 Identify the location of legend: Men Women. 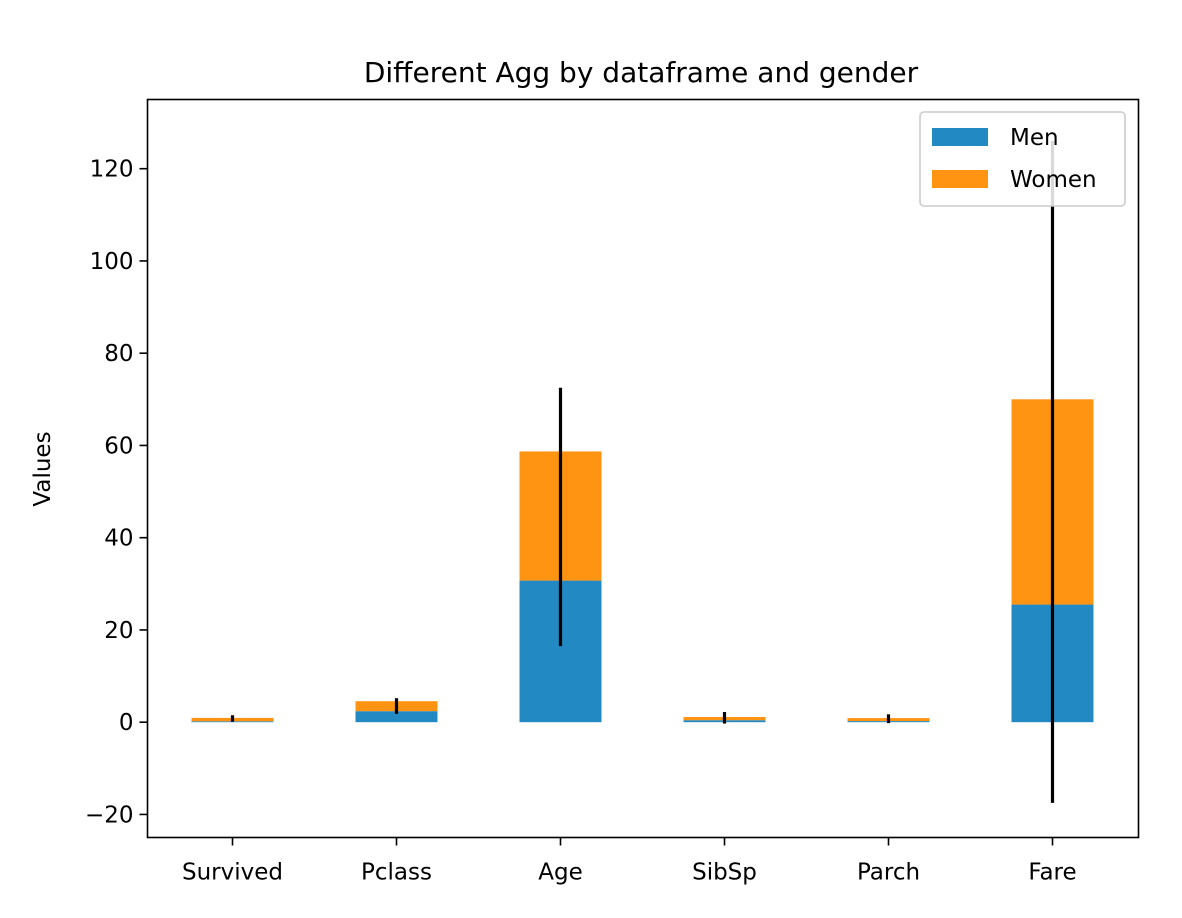
(1022, 159).